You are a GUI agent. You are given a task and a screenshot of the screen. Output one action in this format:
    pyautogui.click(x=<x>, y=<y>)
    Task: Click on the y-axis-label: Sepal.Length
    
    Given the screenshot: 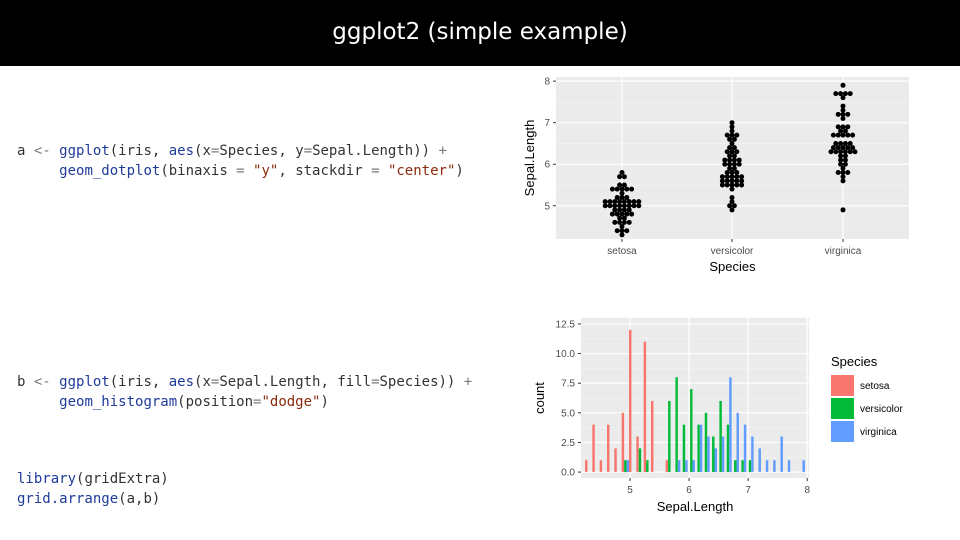 What is the action you would take?
    pyautogui.click(x=529, y=158)
    